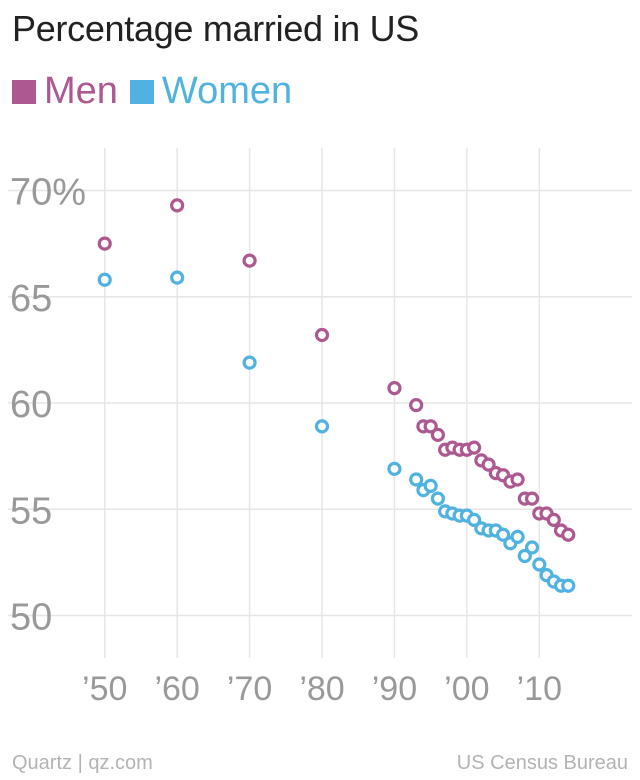 The width and height of the screenshot is (640, 780). I want to click on legend-item-men: Men, so click(65, 91).